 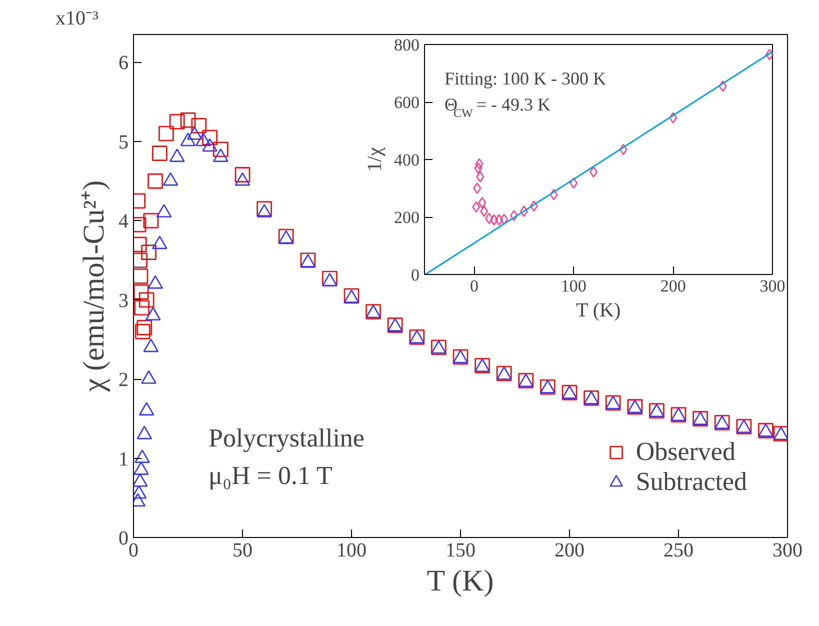 I want to click on x-tick-label: 150, so click(x=461, y=551).